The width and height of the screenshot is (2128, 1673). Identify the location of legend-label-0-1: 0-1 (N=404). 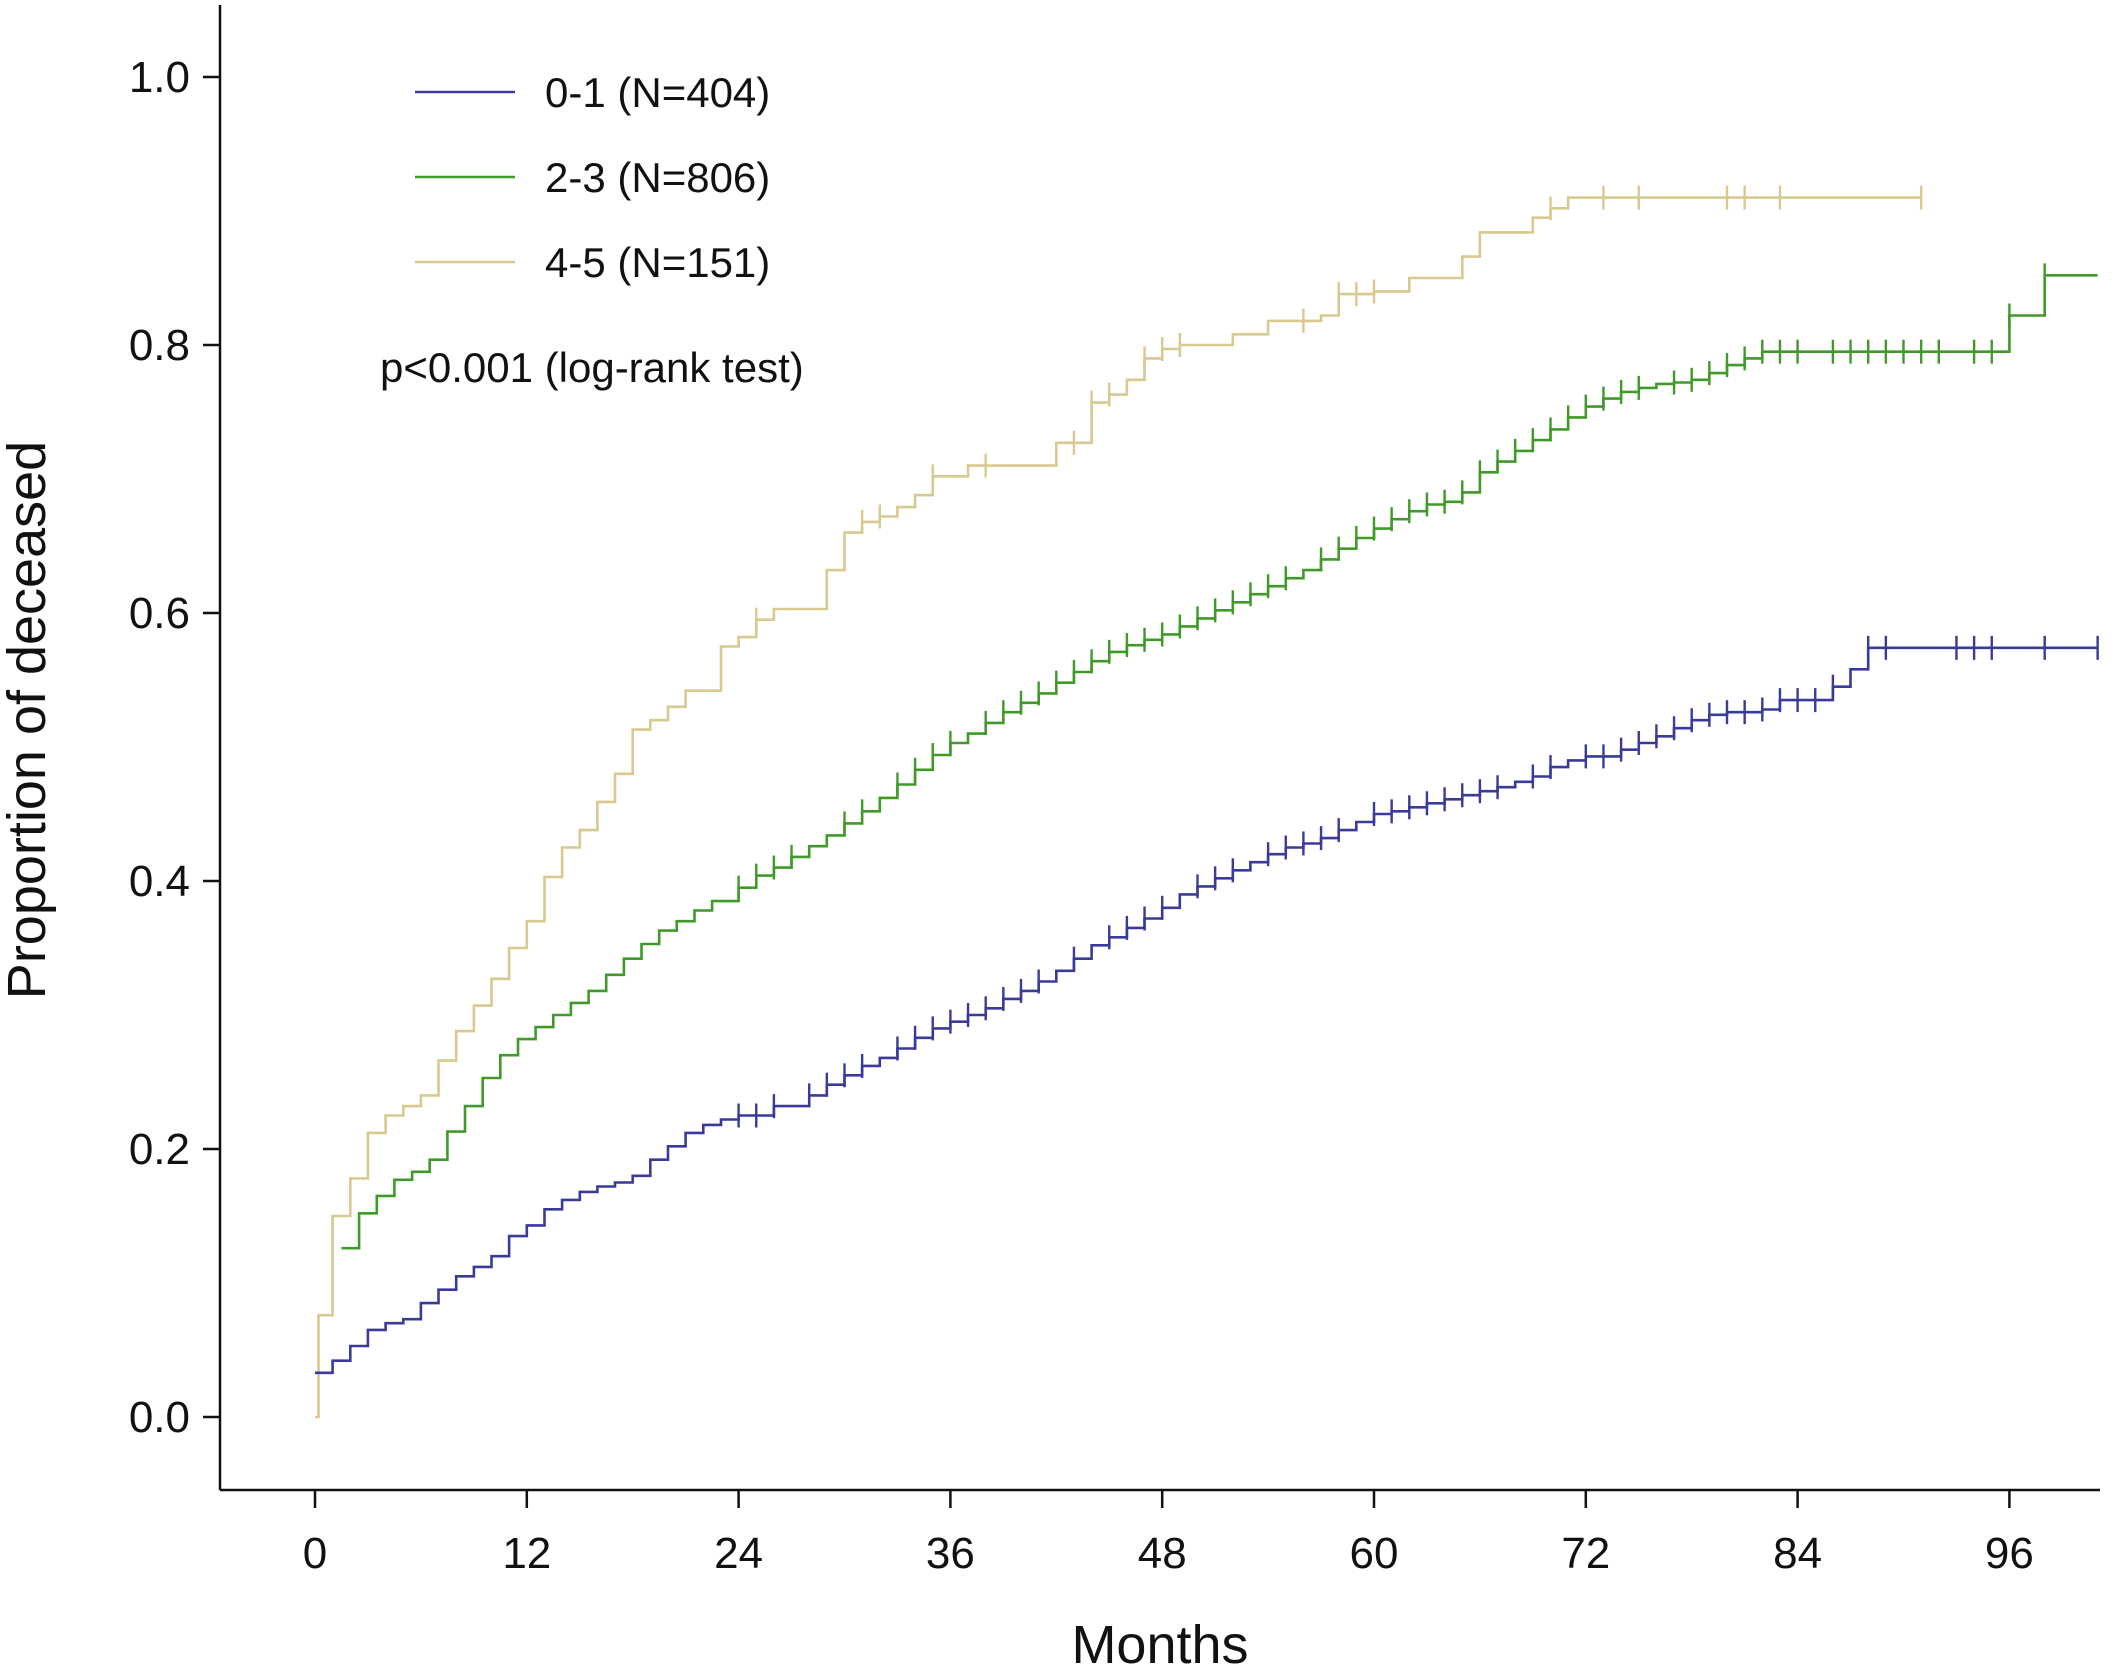
(657, 92).